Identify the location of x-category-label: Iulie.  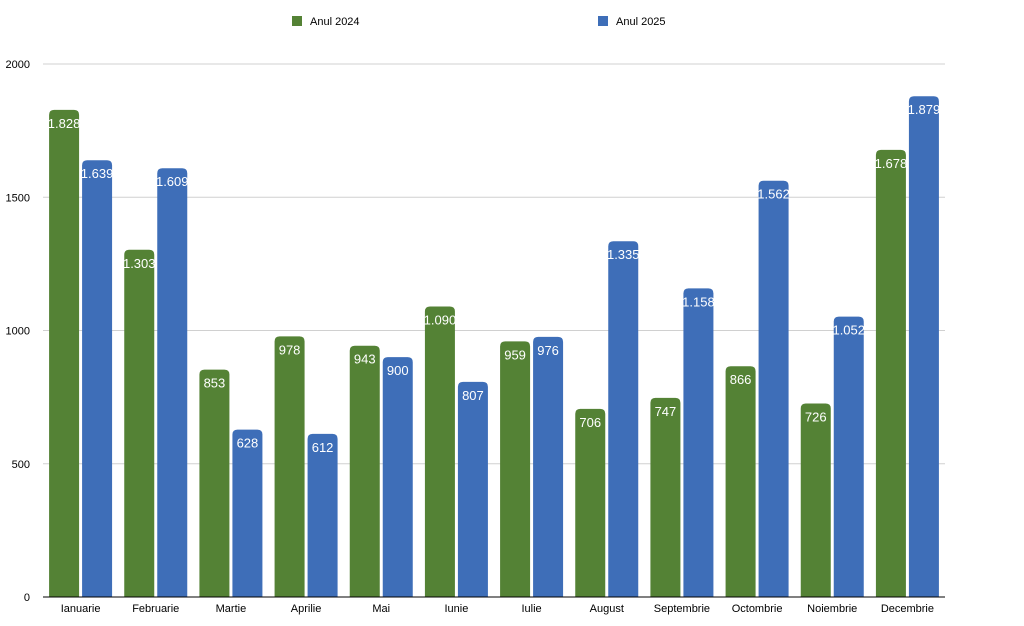
(531, 609).